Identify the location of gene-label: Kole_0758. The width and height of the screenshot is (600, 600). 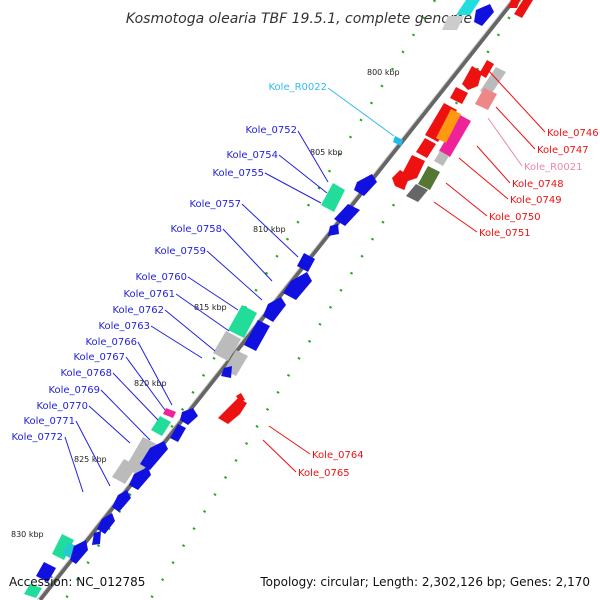
(196, 229).